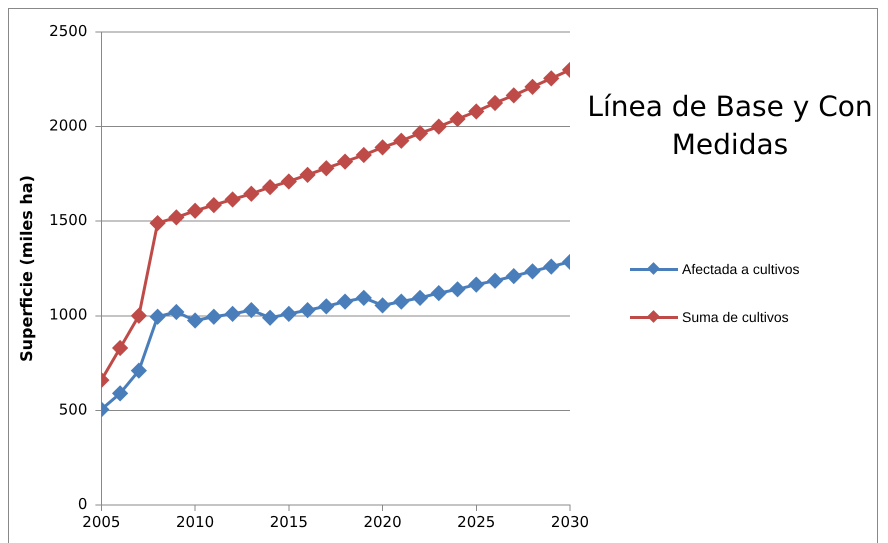 Image resolution: width=888 pixels, height=543 pixels. I want to click on x-tick-label: 2020, so click(382, 521).